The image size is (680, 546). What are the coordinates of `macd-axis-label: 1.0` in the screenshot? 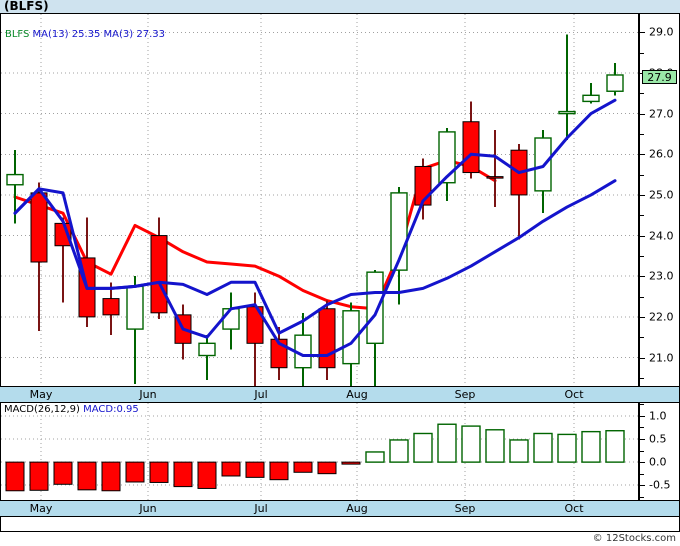 It's located at (658, 416).